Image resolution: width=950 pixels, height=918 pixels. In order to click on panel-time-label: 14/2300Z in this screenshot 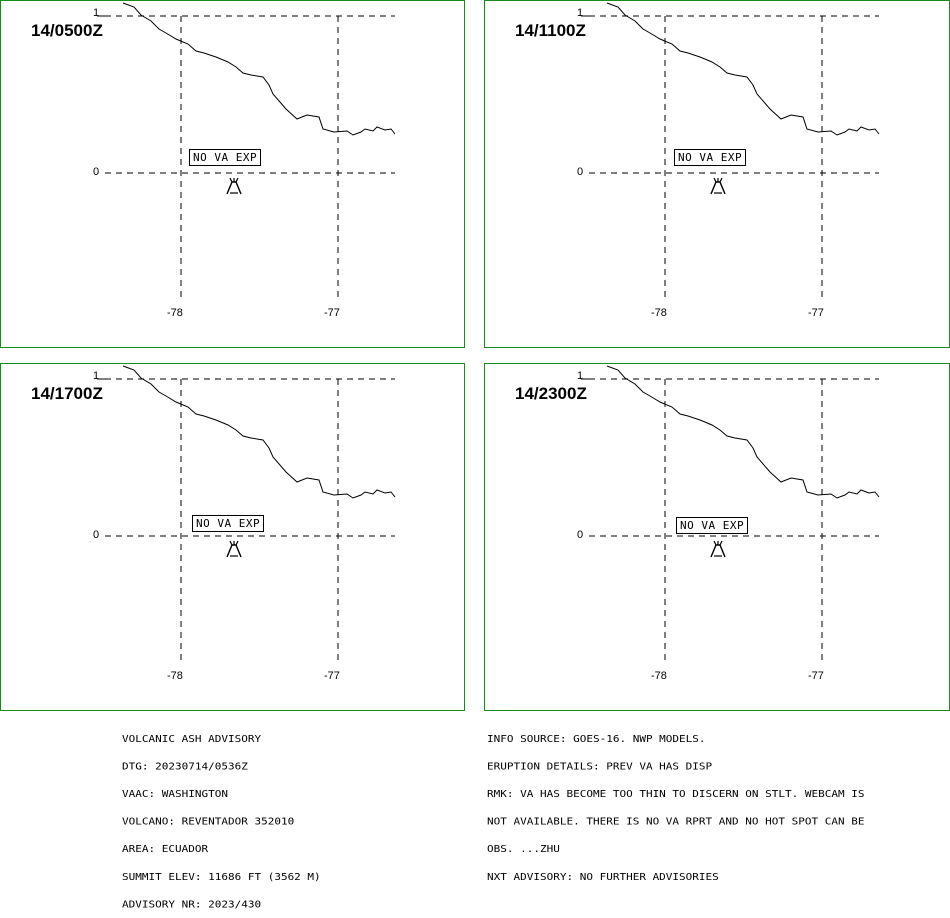, I will do `click(551, 393)`.